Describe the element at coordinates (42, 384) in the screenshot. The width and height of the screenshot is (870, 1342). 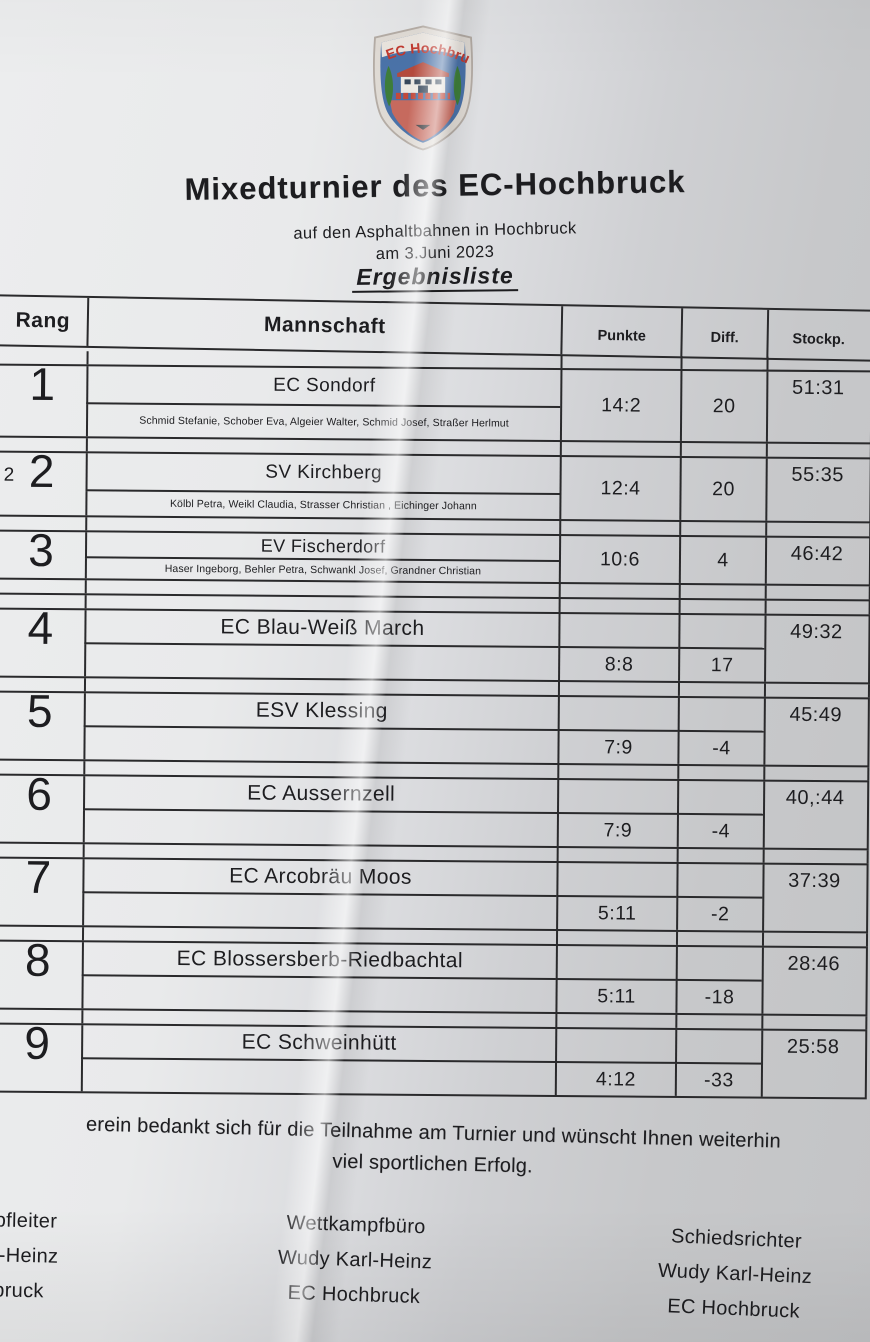
I see `rank-value: 1` at that location.